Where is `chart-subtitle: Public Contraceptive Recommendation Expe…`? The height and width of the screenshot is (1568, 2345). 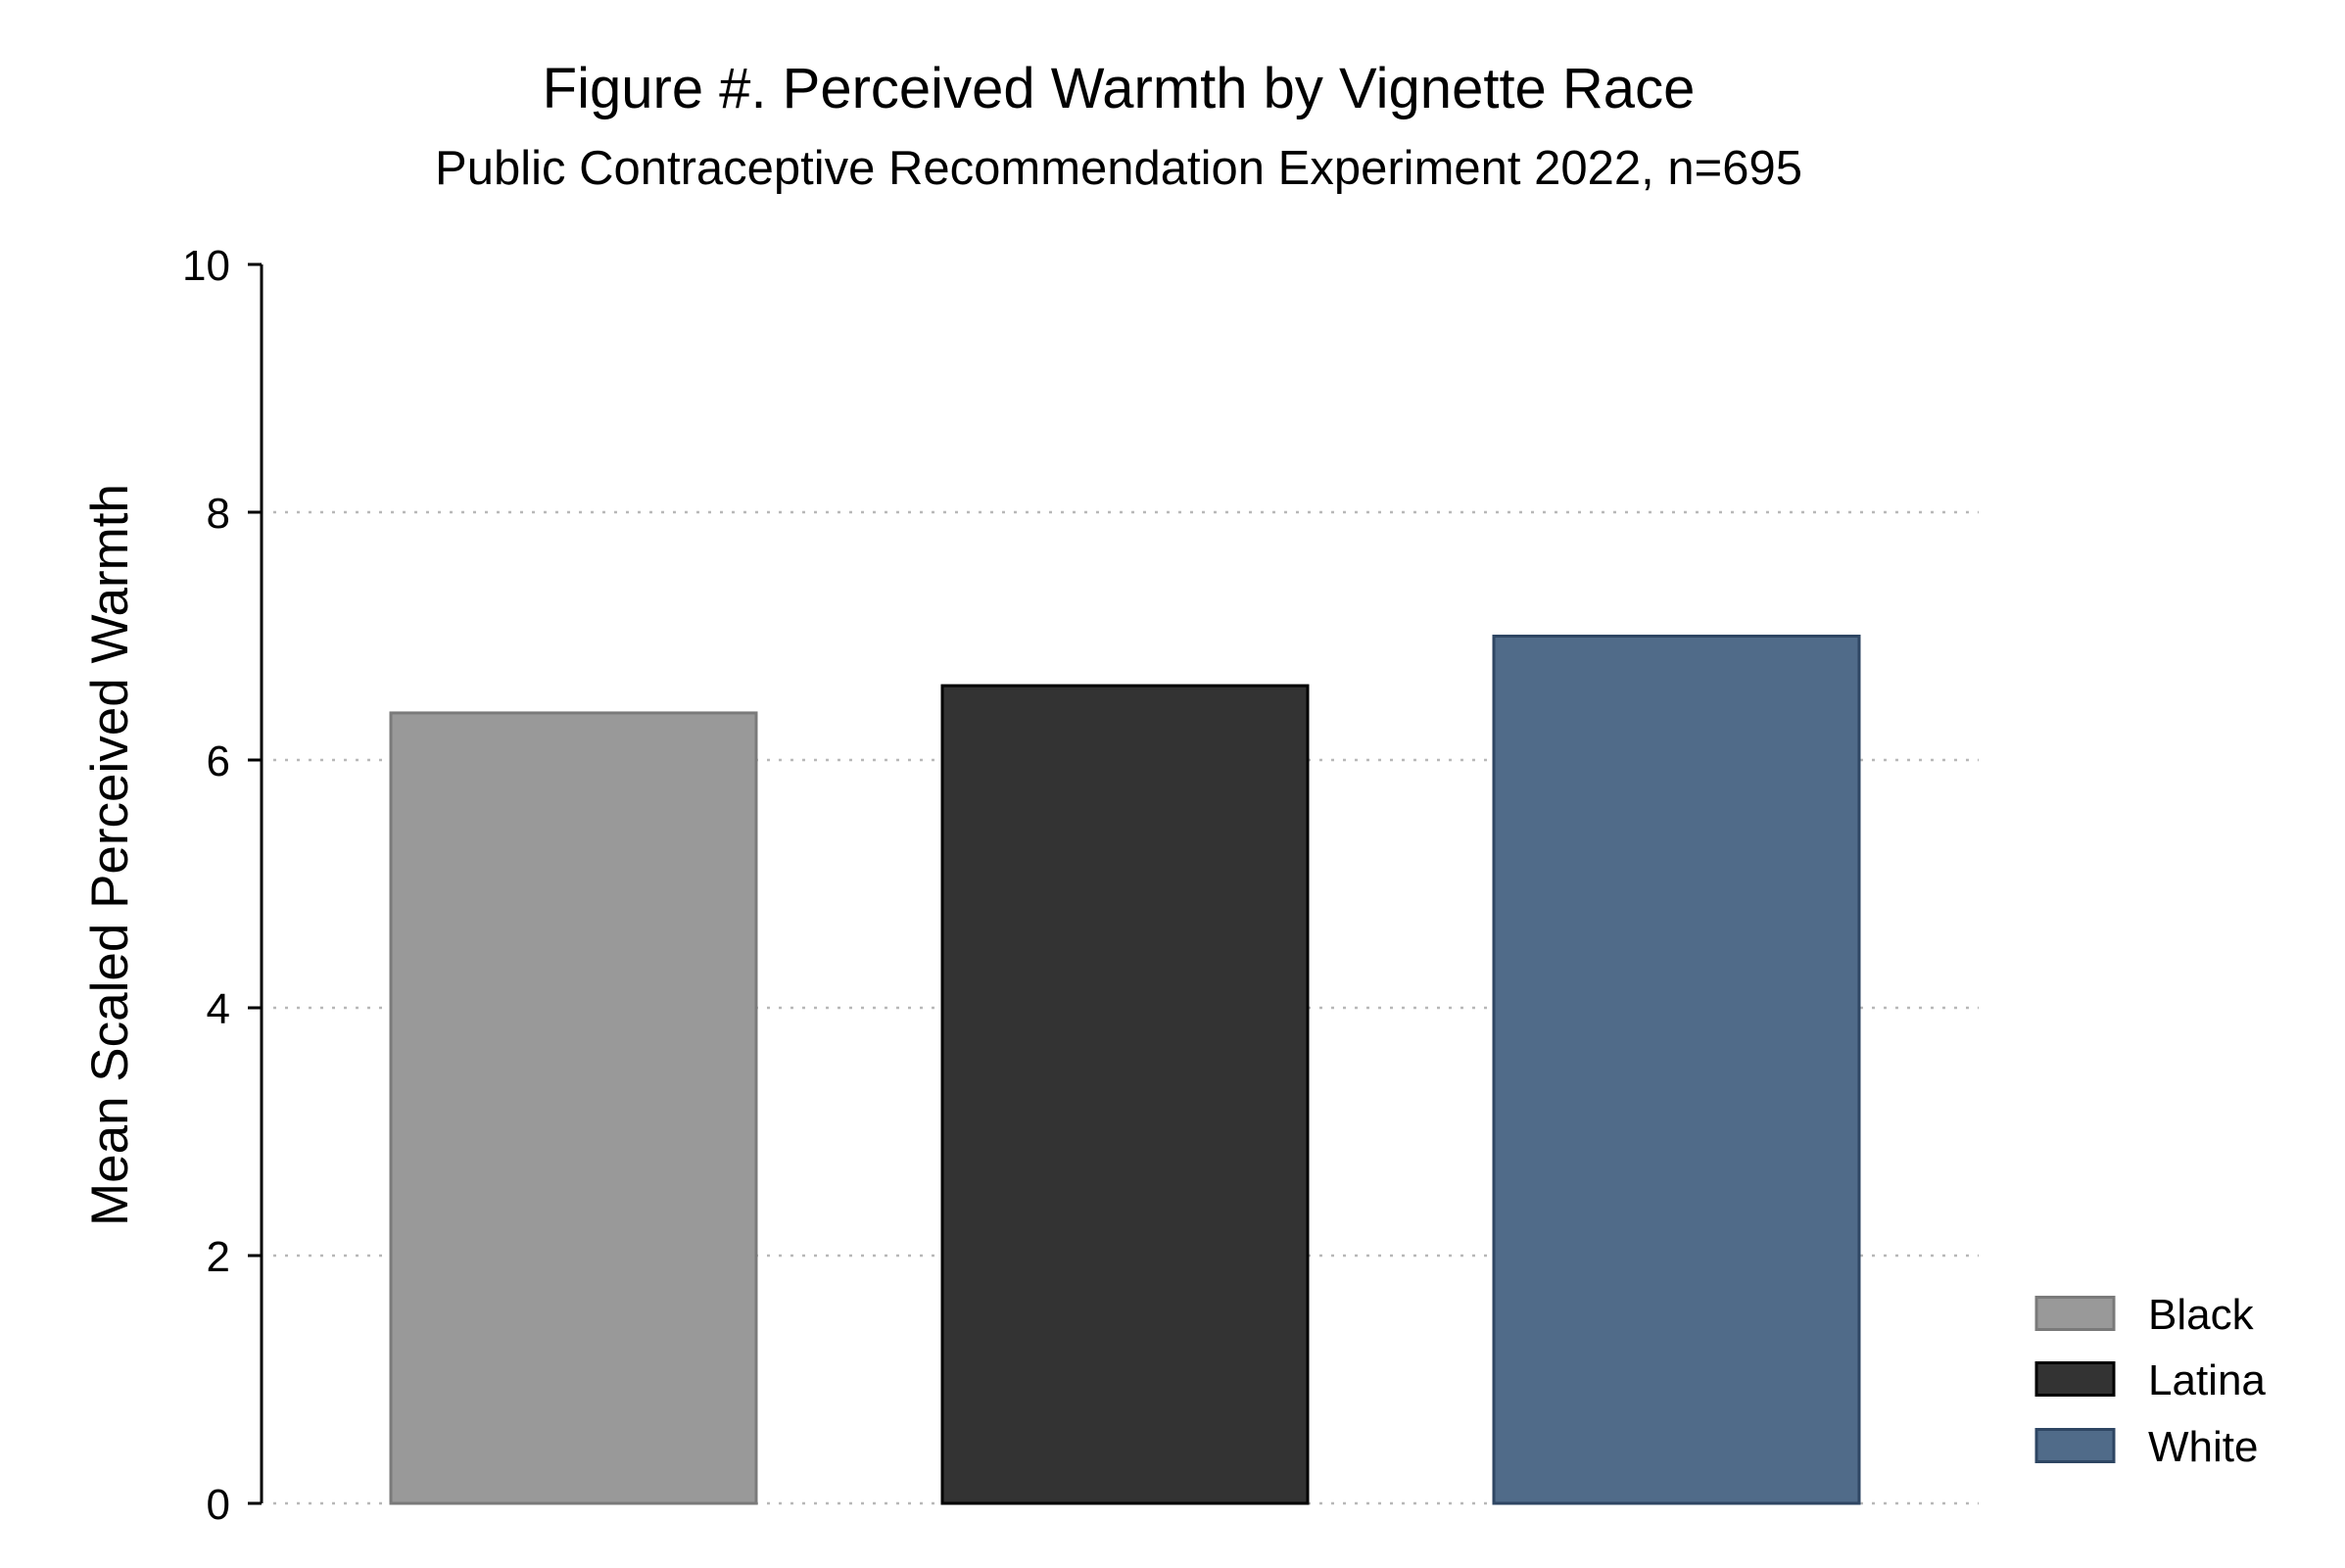
chart-subtitle: Public Contraceptive Recommendation Expe… is located at coordinates (1118, 169).